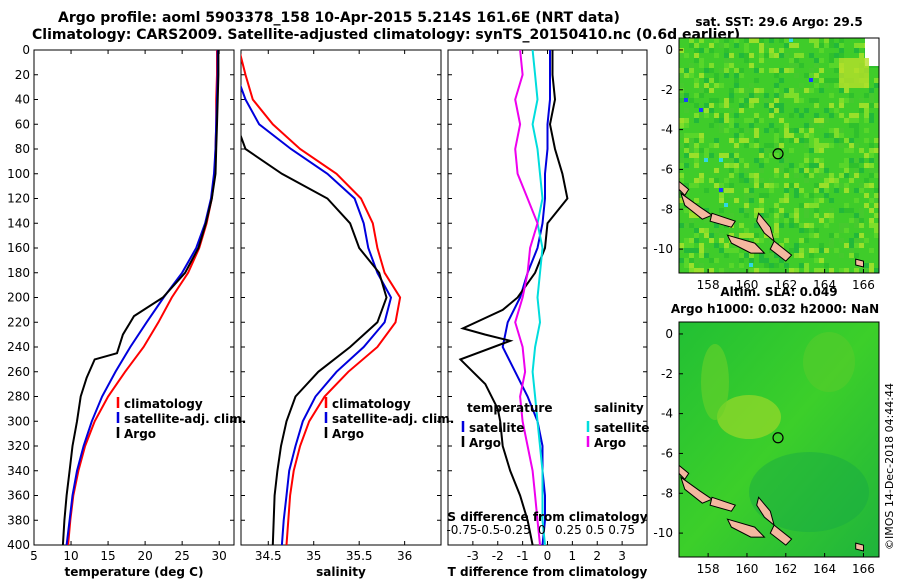 This screenshot has width=900, height=580. What do you see at coordinates (488, 530) in the screenshot?
I see `x-top-tick-label: -0.5` at bounding box center [488, 530].